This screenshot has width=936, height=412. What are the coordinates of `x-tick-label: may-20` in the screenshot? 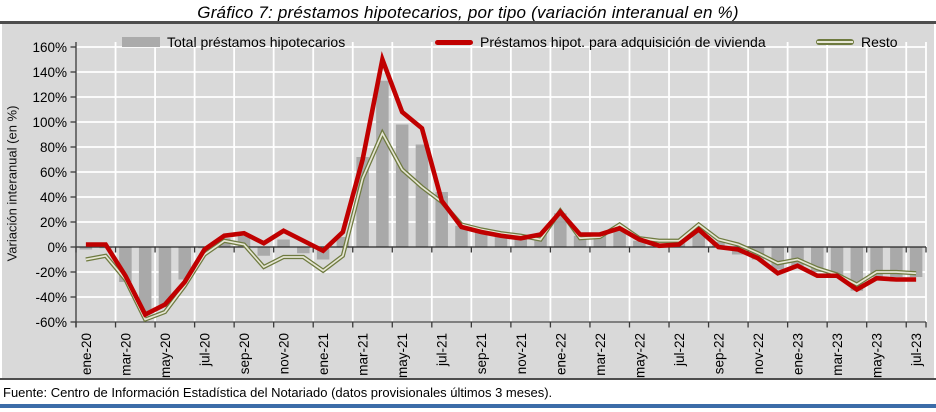 It's located at (165, 355).